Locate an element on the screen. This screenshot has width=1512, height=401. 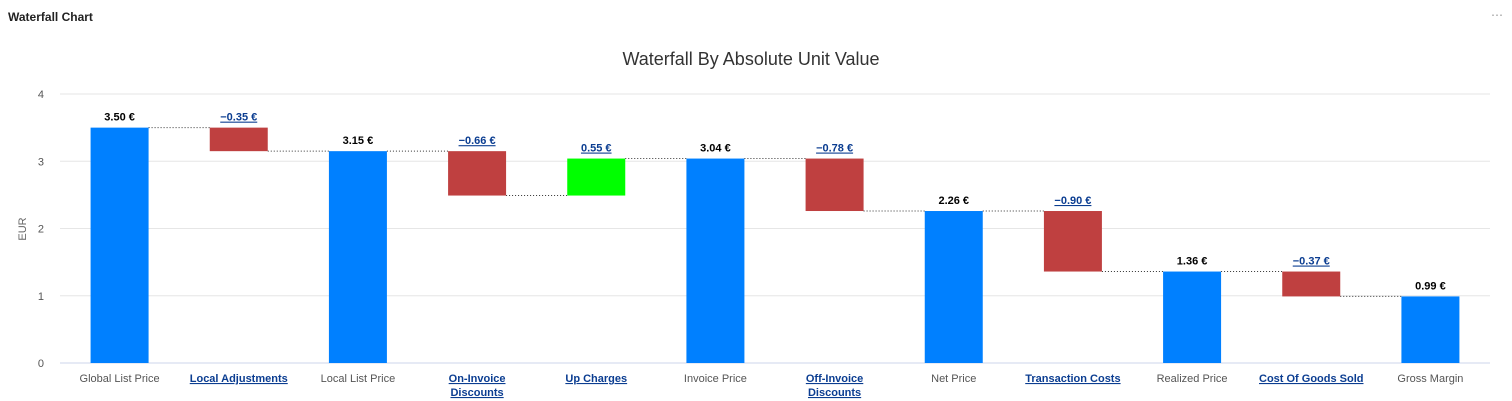
panel-title: Waterfall Chart is located at coordinates (50, 17).